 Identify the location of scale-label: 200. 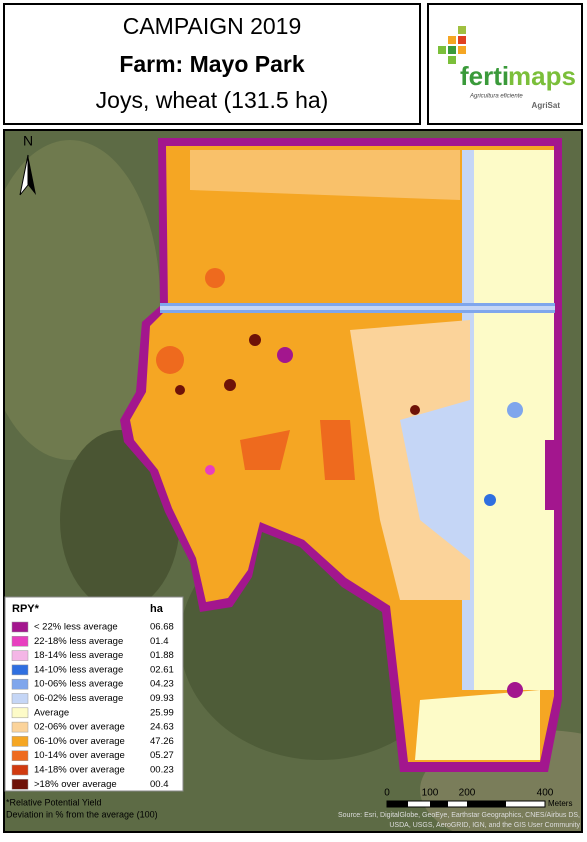
(467, 793).